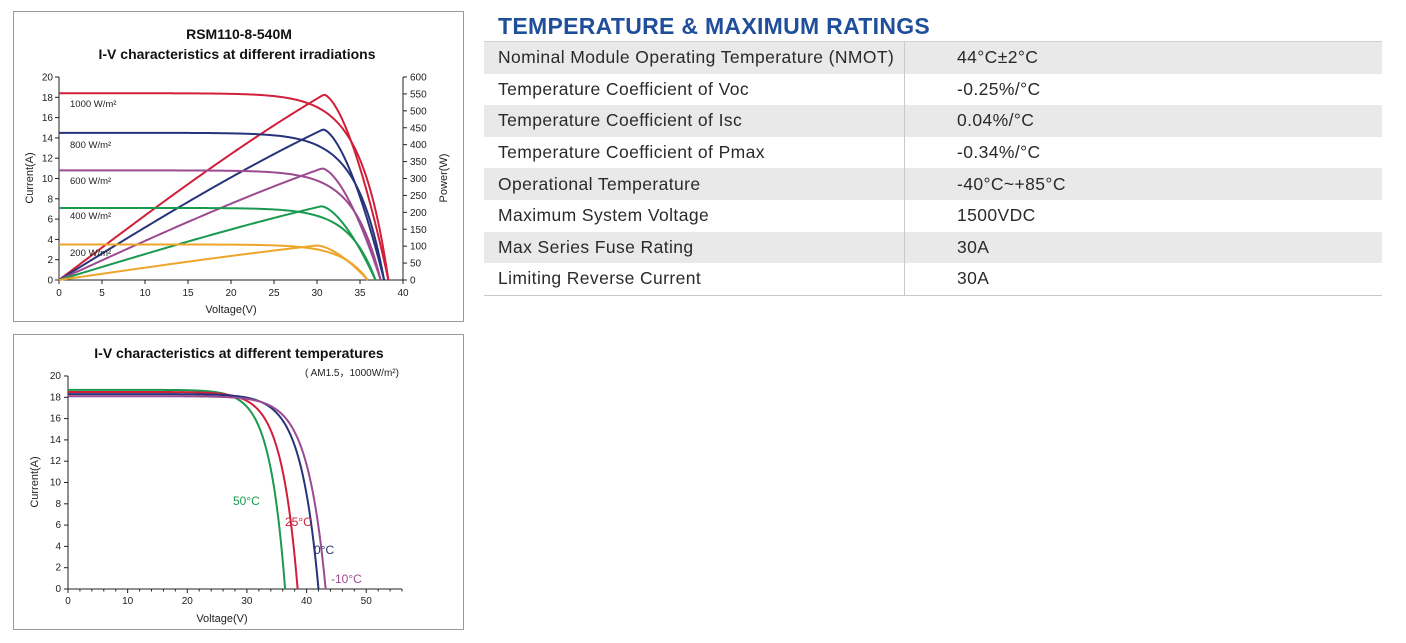 The image size is (1406, 643). What do you see at coordinates (102, 293) in the screenshot?
I see `x-tick-label: 5` at bounding box center [102, 293].